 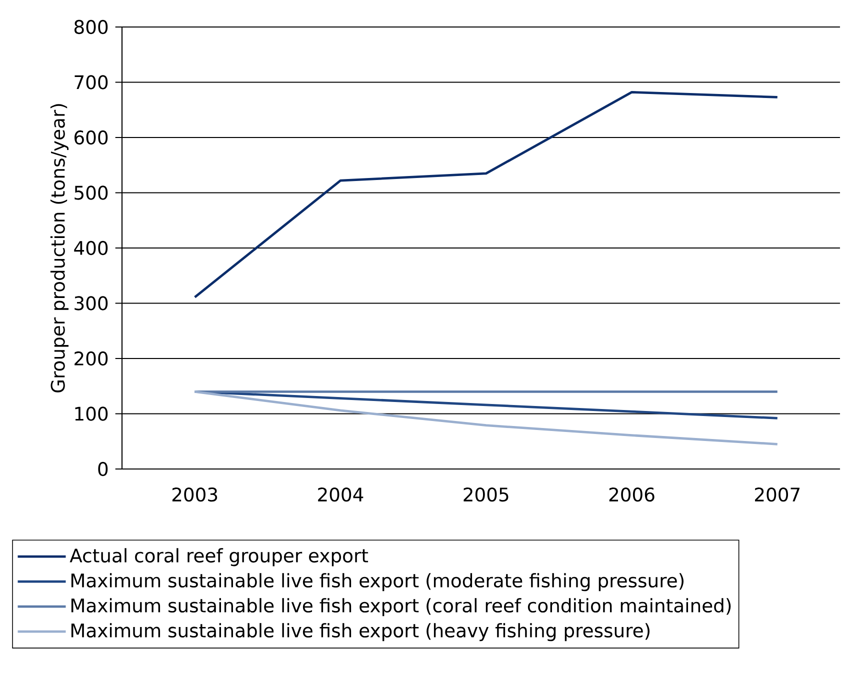 I want to click on x-tick-label: 2003, so click(x=195, y=494).